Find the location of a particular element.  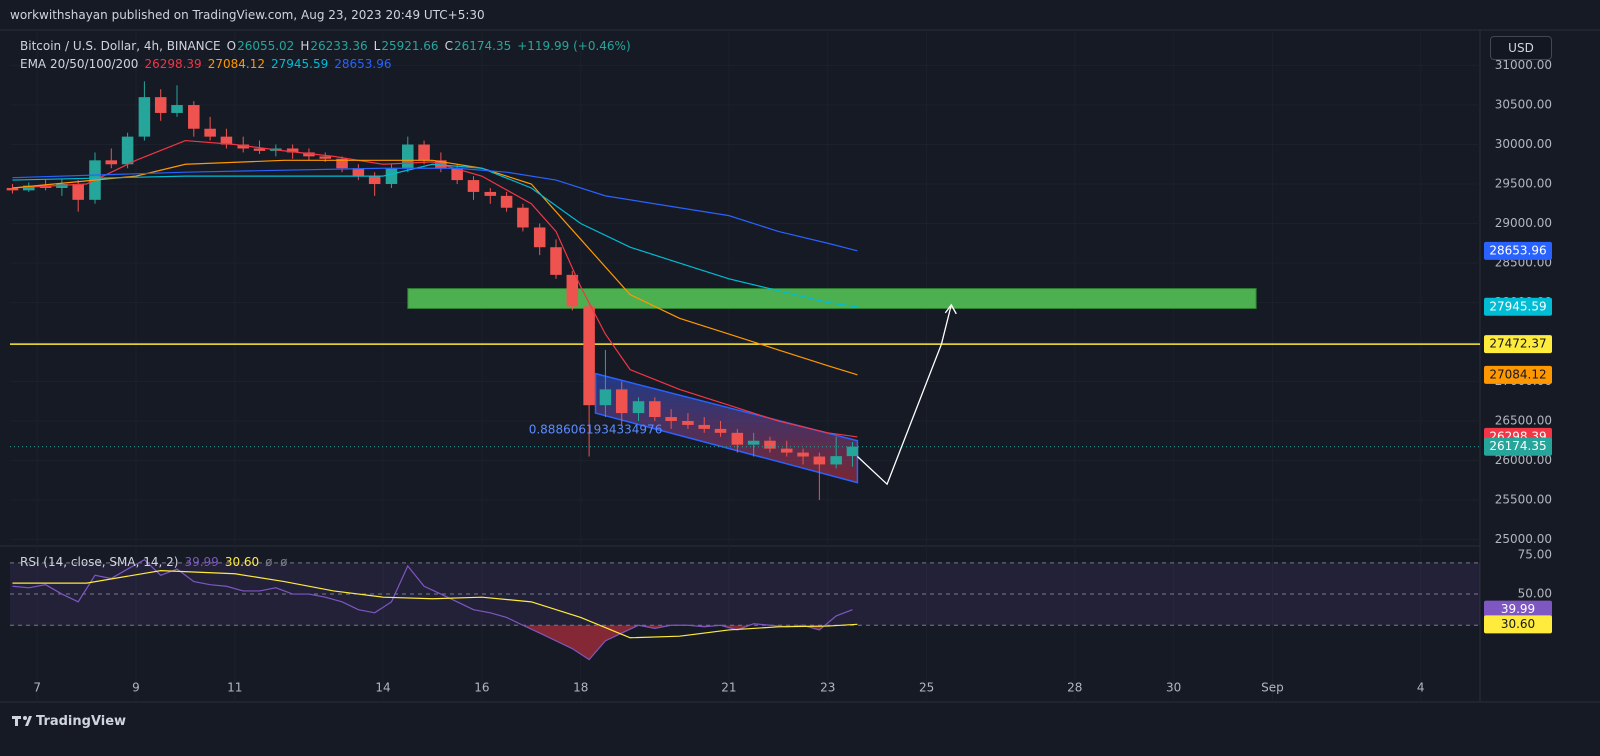

legend-title: RSI (14, close, SMA, 14, 2) is located at coordinates (99, 562).